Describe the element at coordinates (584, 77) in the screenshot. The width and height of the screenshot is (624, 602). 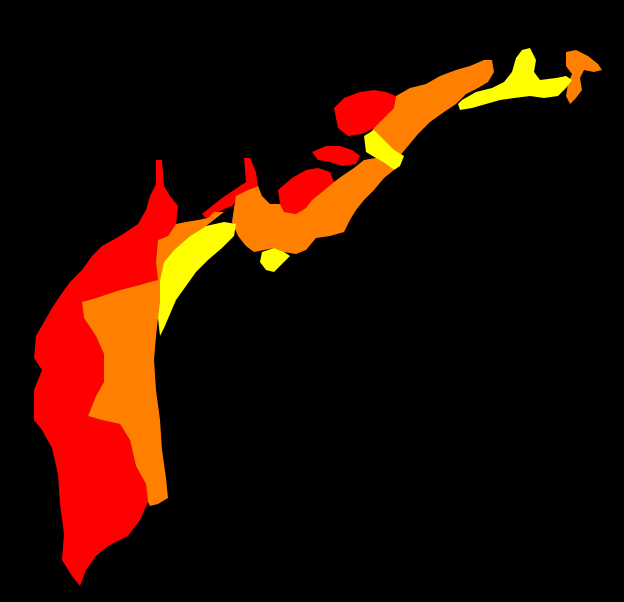
I see `orange-zone-far-northeast` at that location.